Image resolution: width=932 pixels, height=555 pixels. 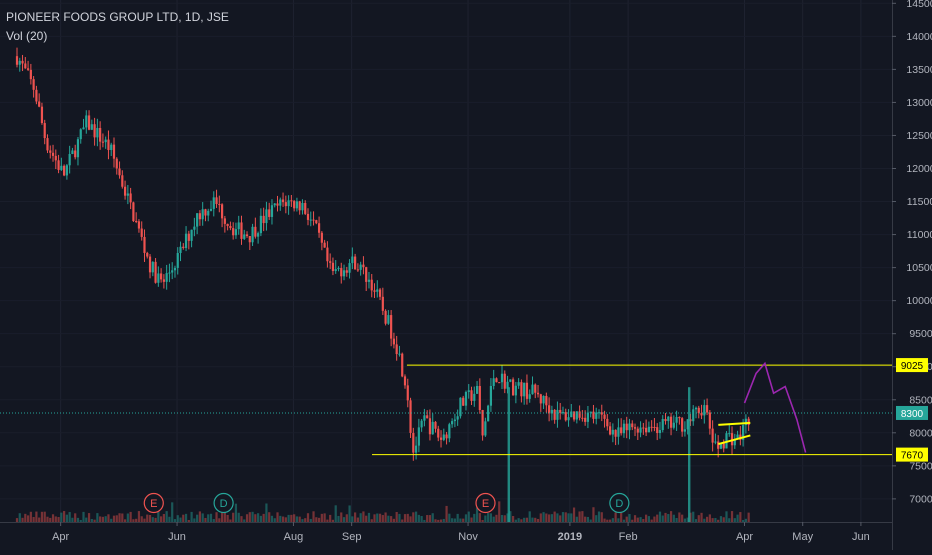 I want to click on triangle-pattern, so click(x=734, y=433).